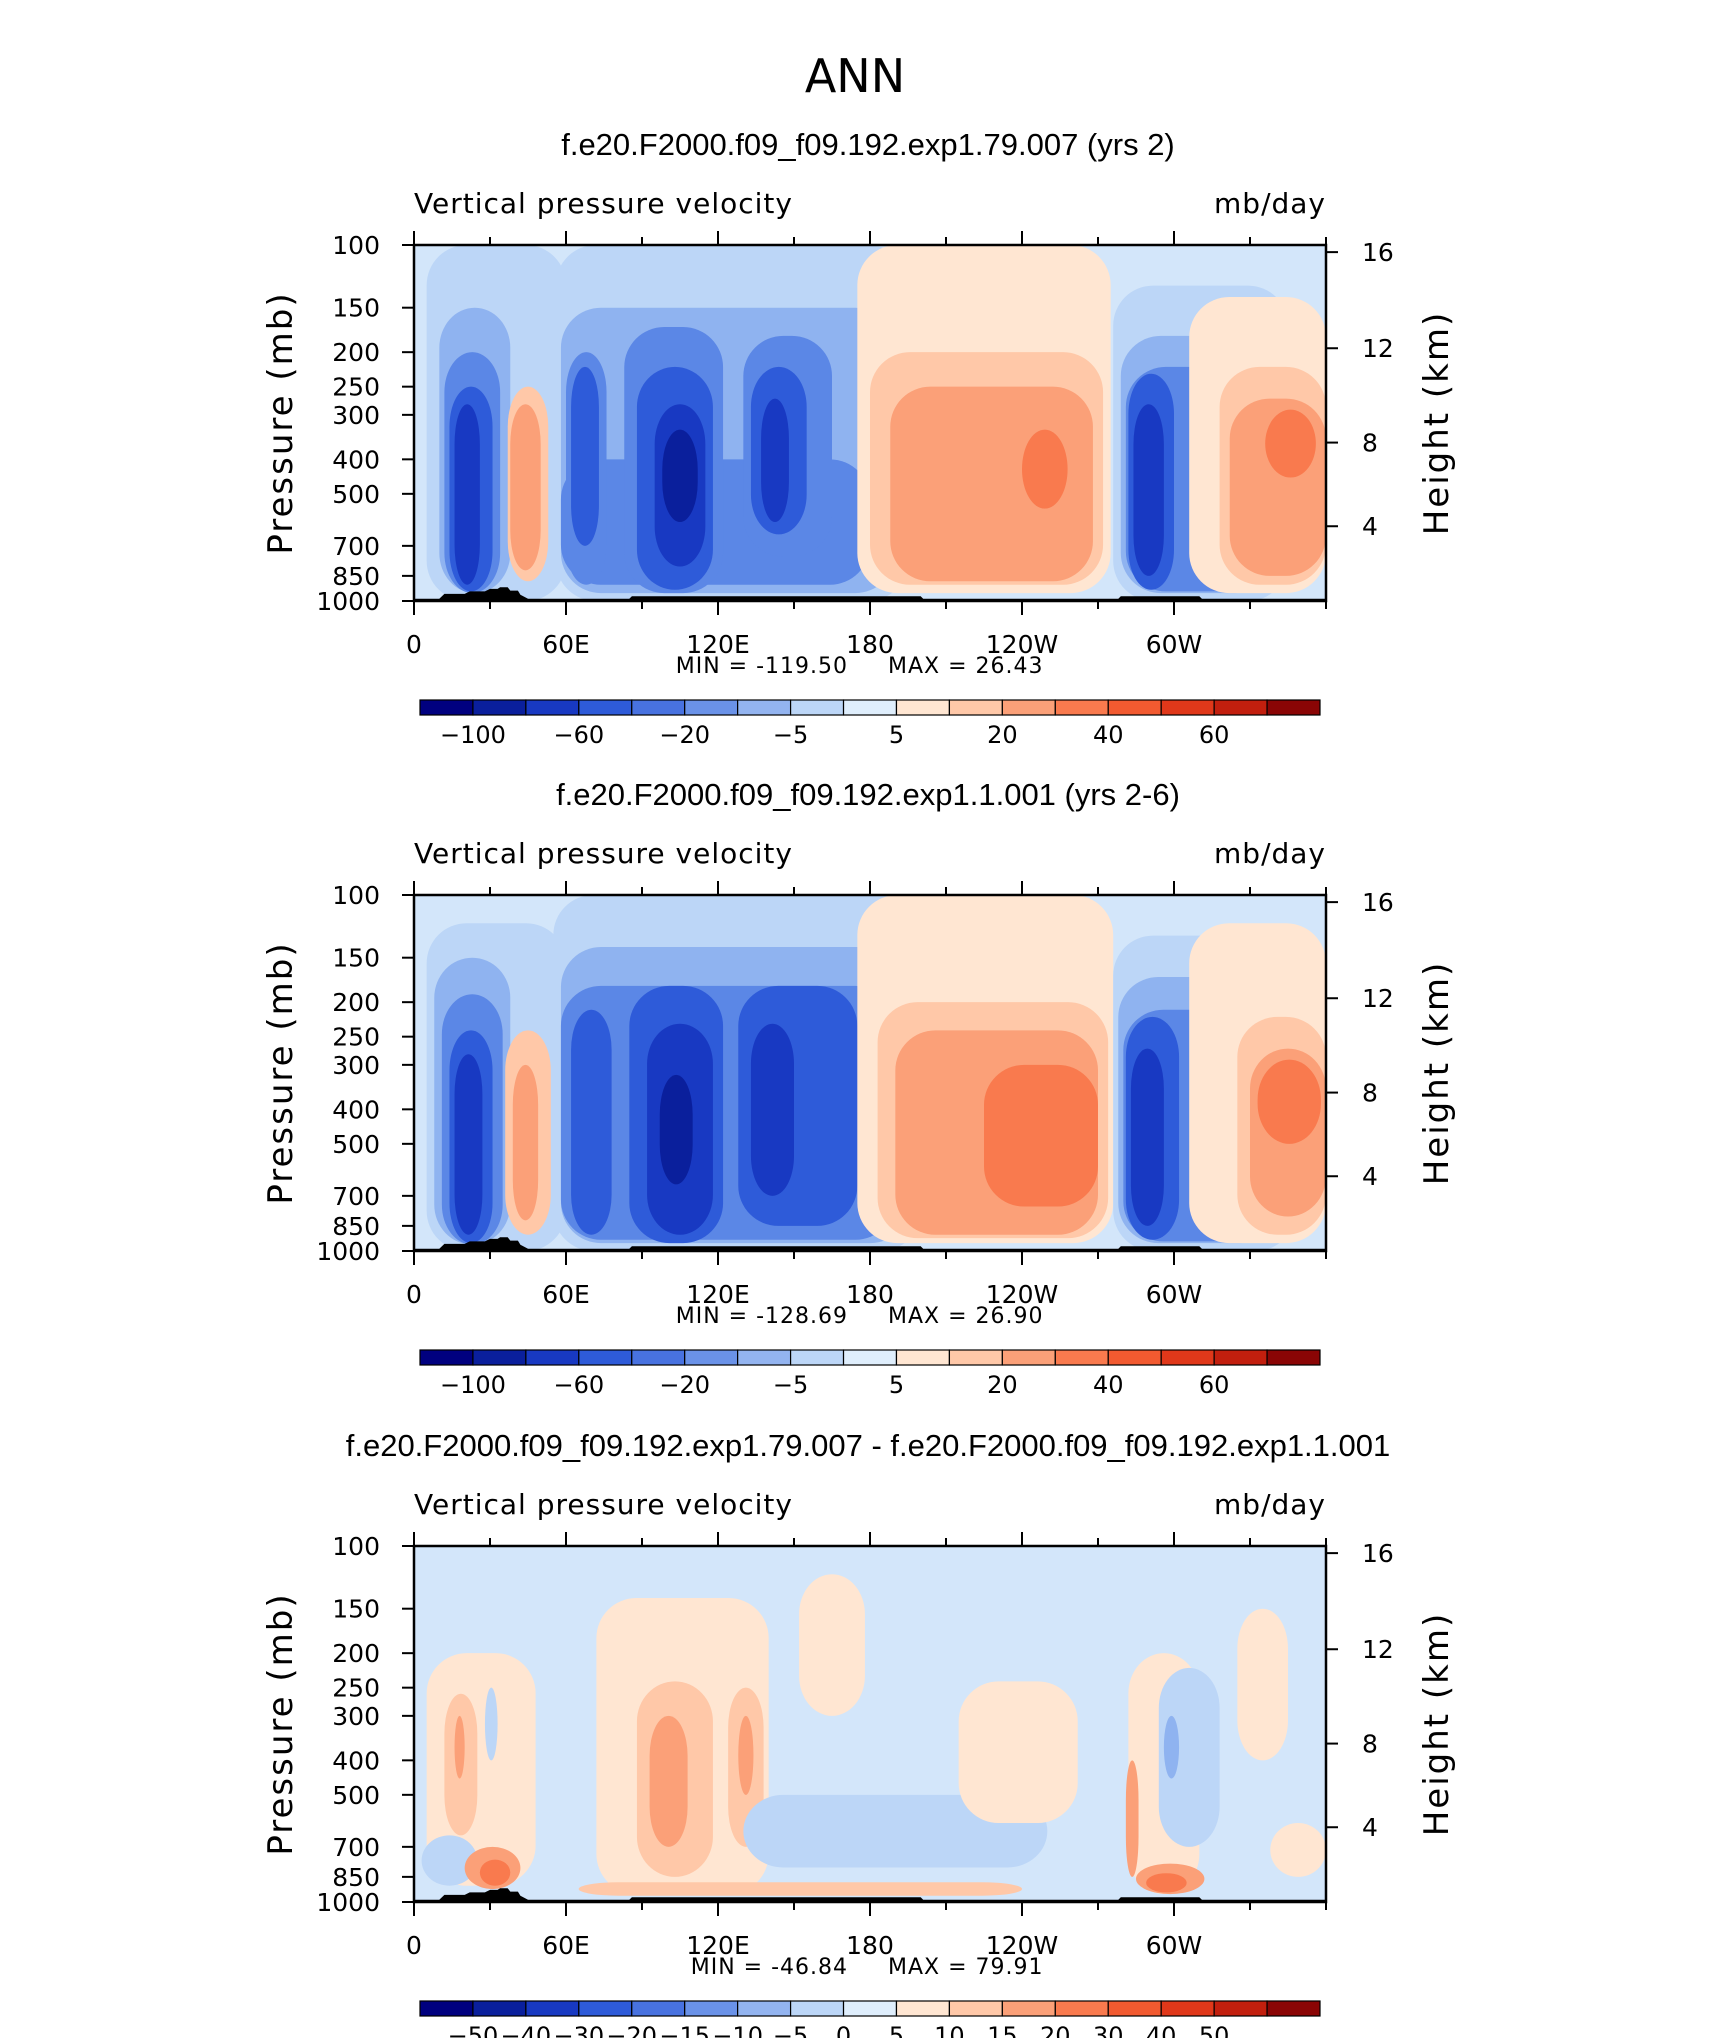  Describe the element at coordinates (1214, 735) in the screenshot. I see `colorbar-label: 60` at that location.